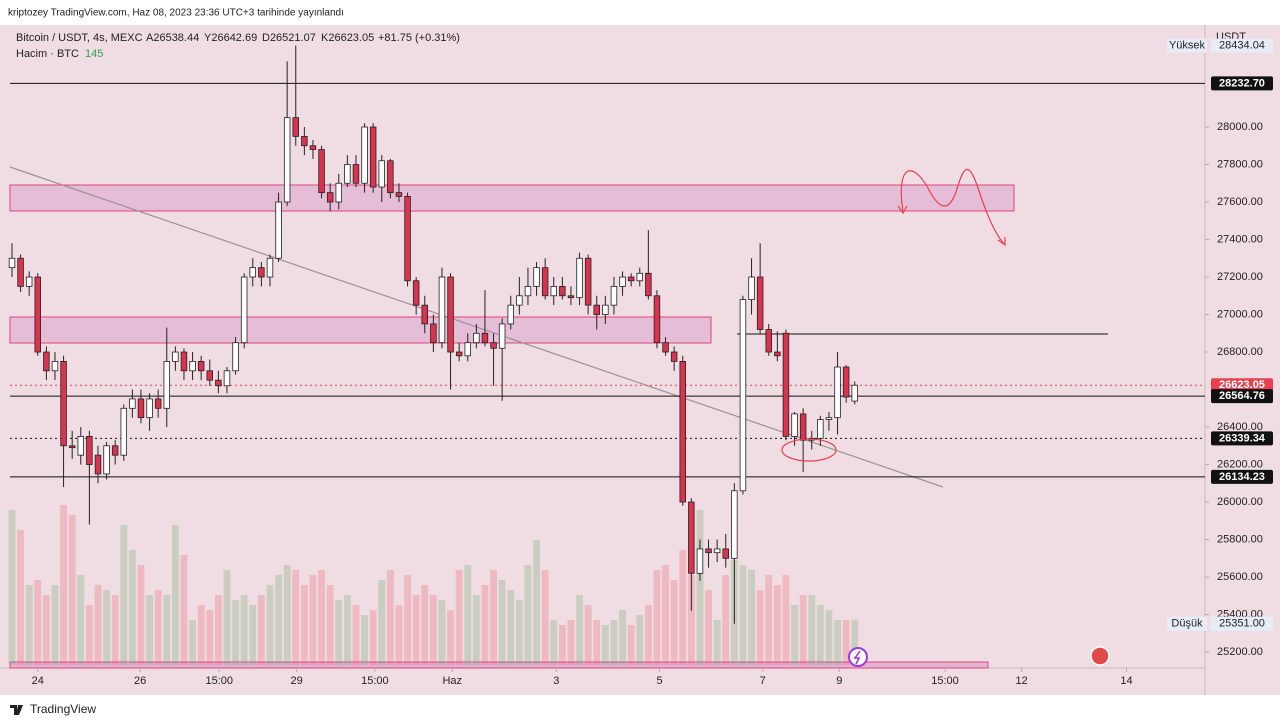  I want to click on legend-low: D26521.07, so click(289, 38).